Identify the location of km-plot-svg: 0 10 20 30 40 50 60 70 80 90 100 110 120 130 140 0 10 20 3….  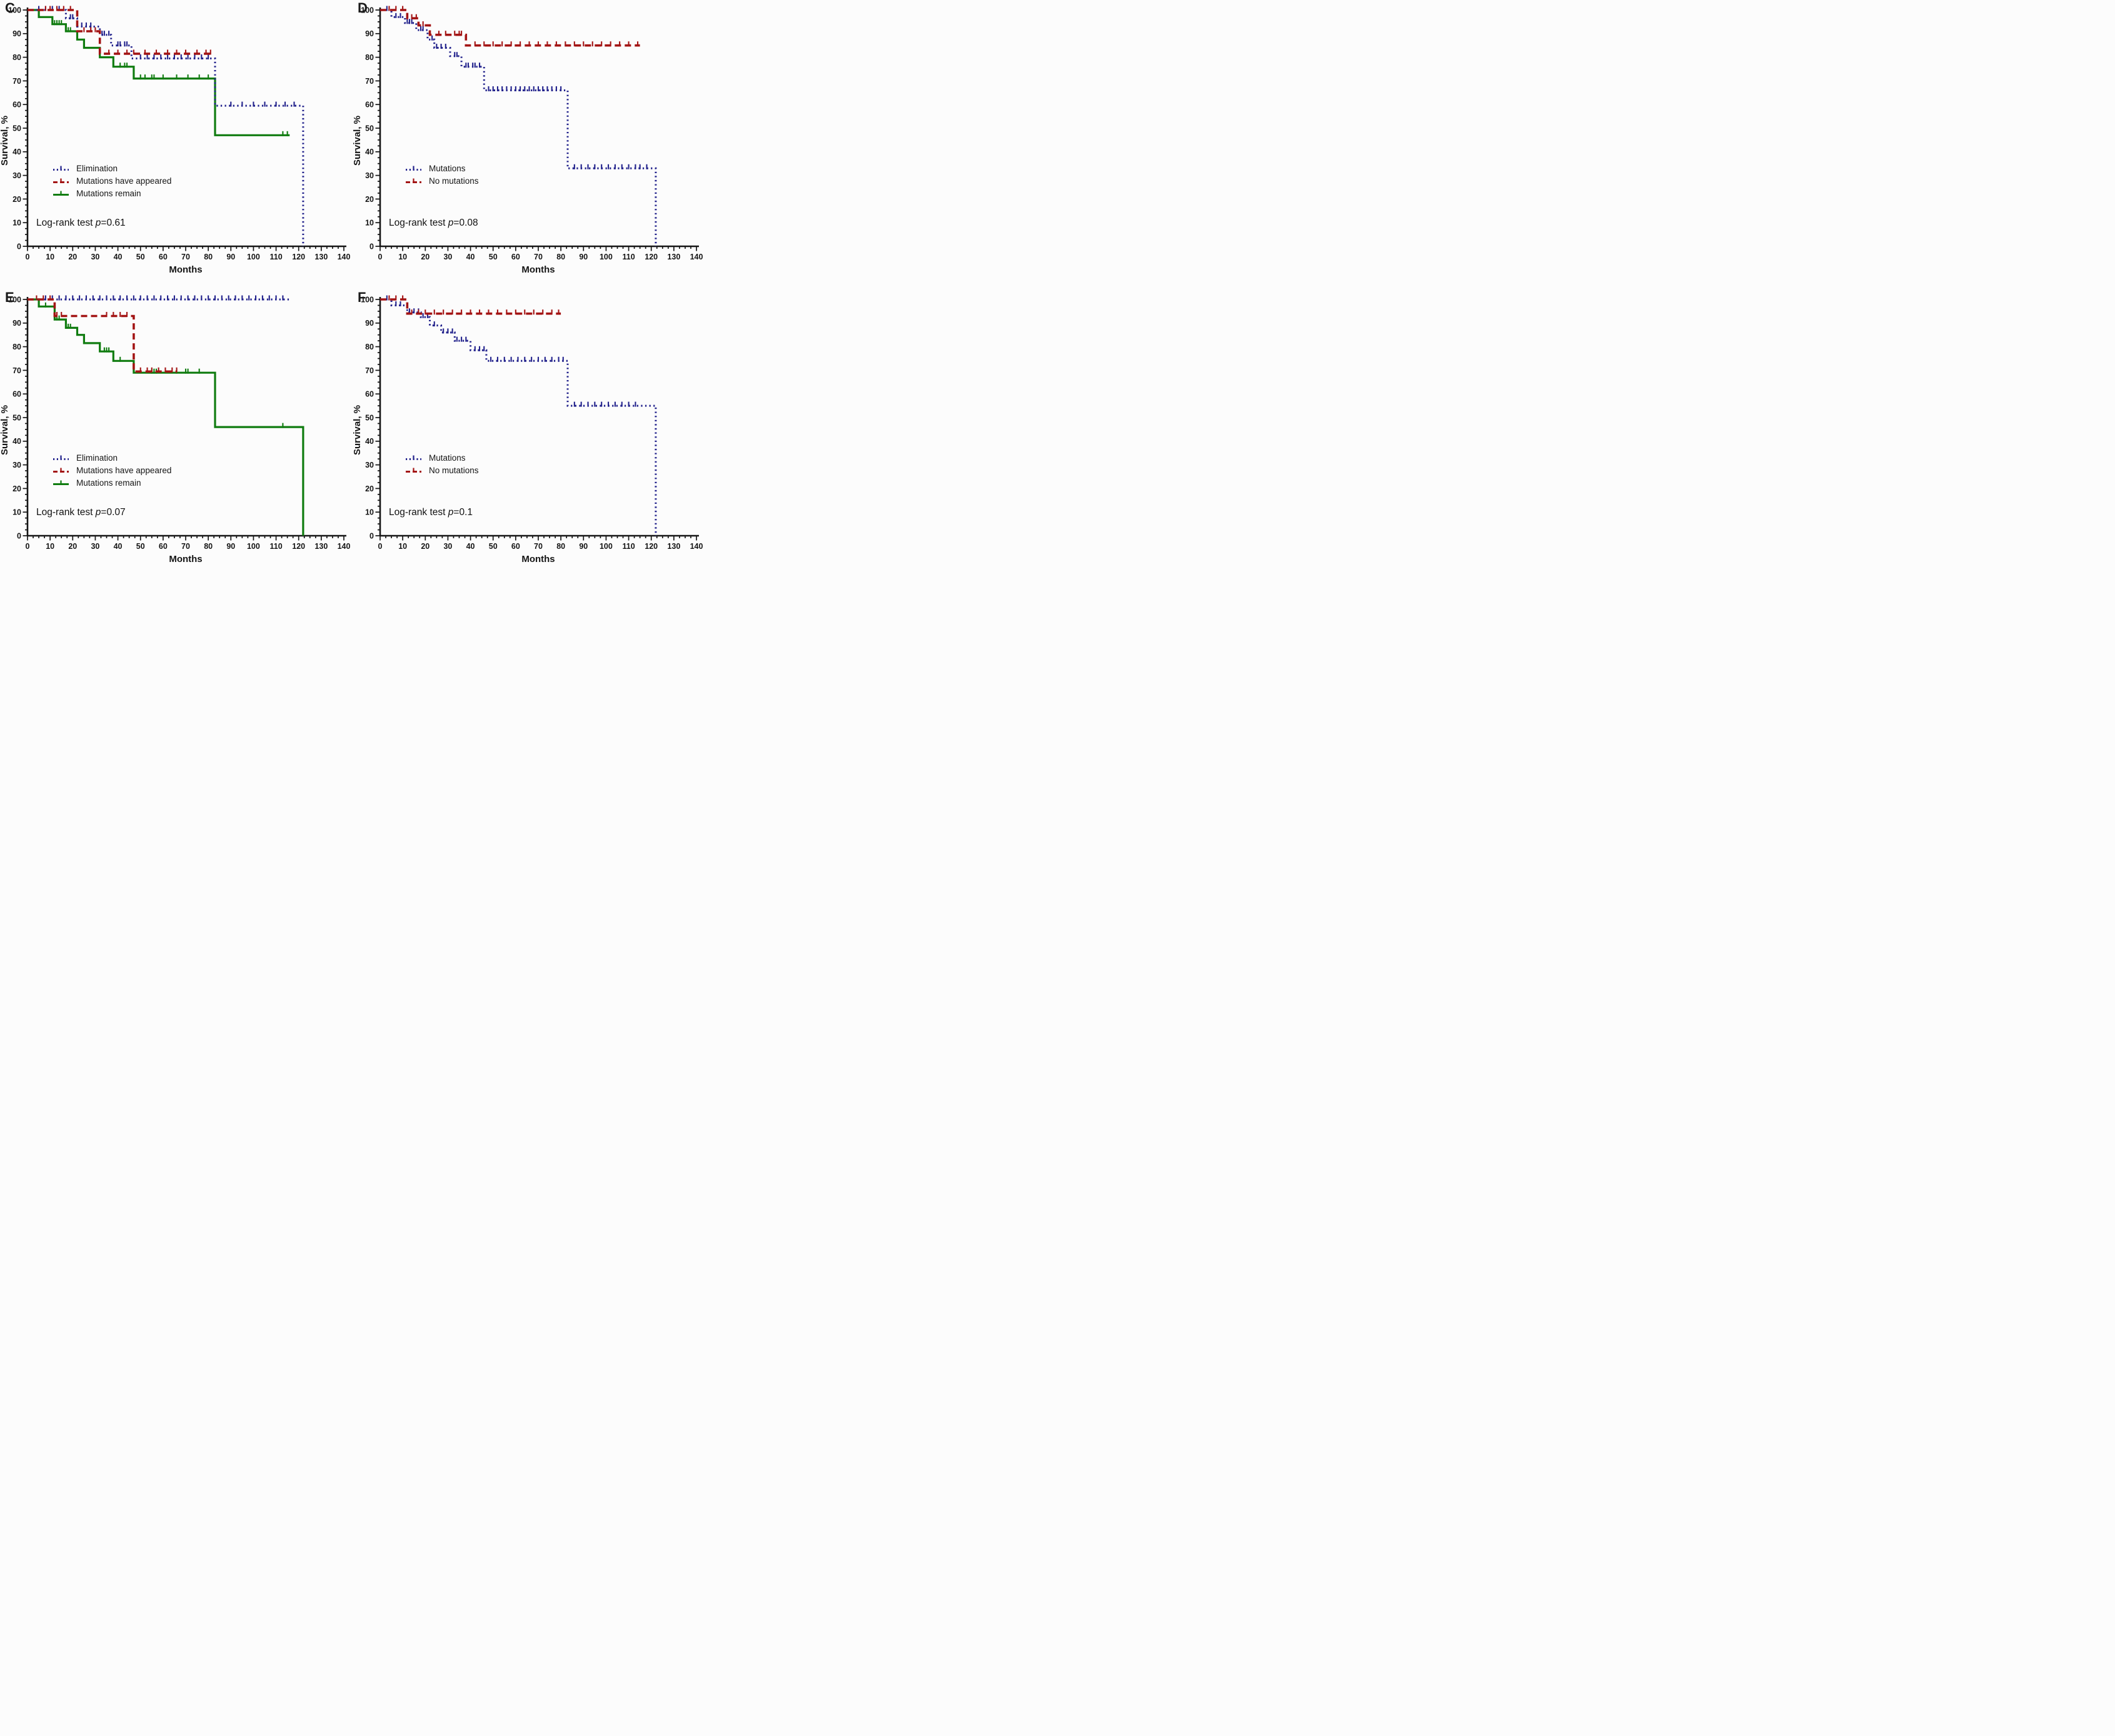
(527, 430).